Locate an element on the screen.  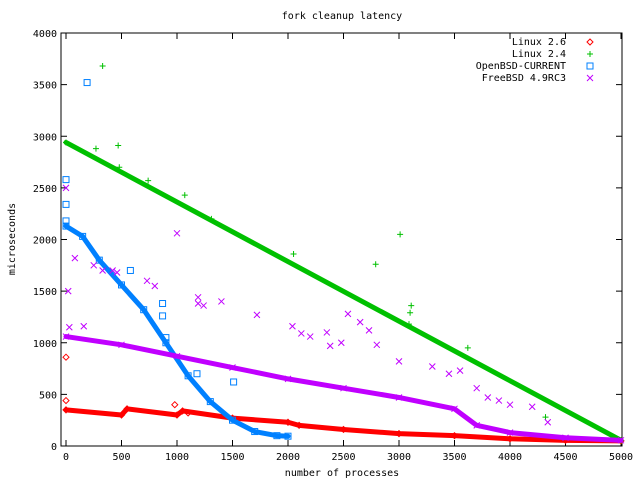
y-tick-label: 0 is located at coordinates (54, 447).